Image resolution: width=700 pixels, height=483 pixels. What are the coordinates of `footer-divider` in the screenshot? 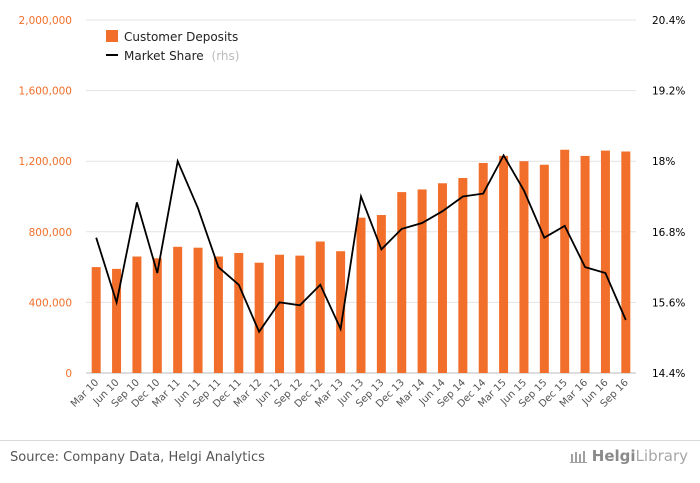 It's located at (350, 440).